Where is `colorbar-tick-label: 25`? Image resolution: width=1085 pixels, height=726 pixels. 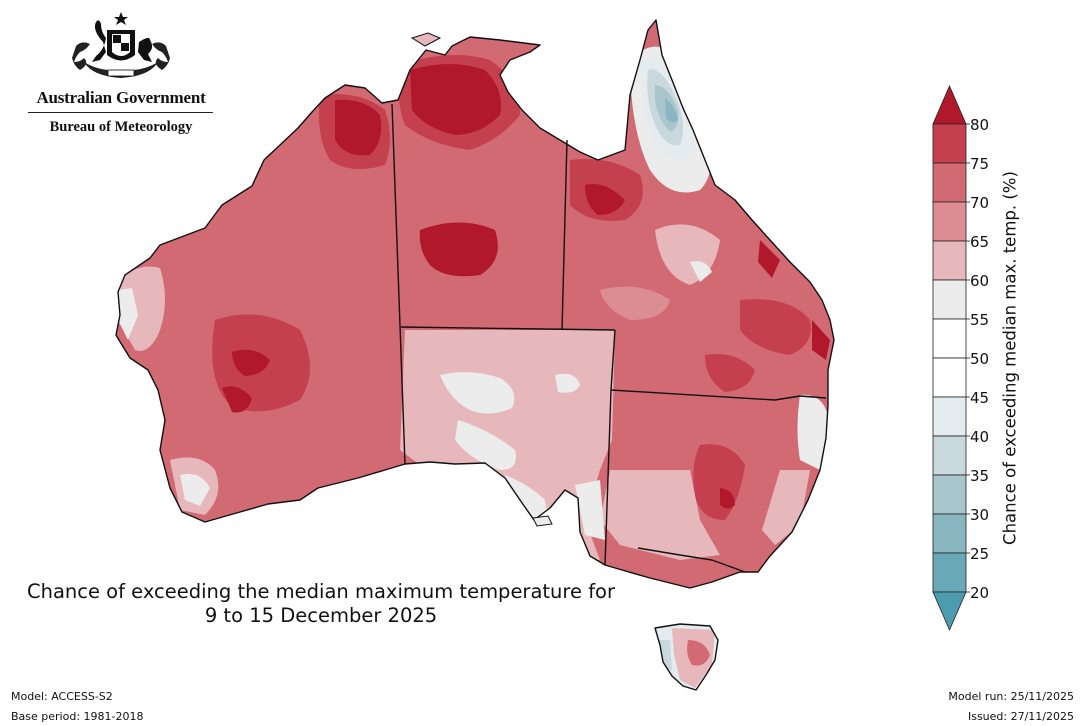
colorbar-tick-label: 25 is located at coordinates (979, 554).